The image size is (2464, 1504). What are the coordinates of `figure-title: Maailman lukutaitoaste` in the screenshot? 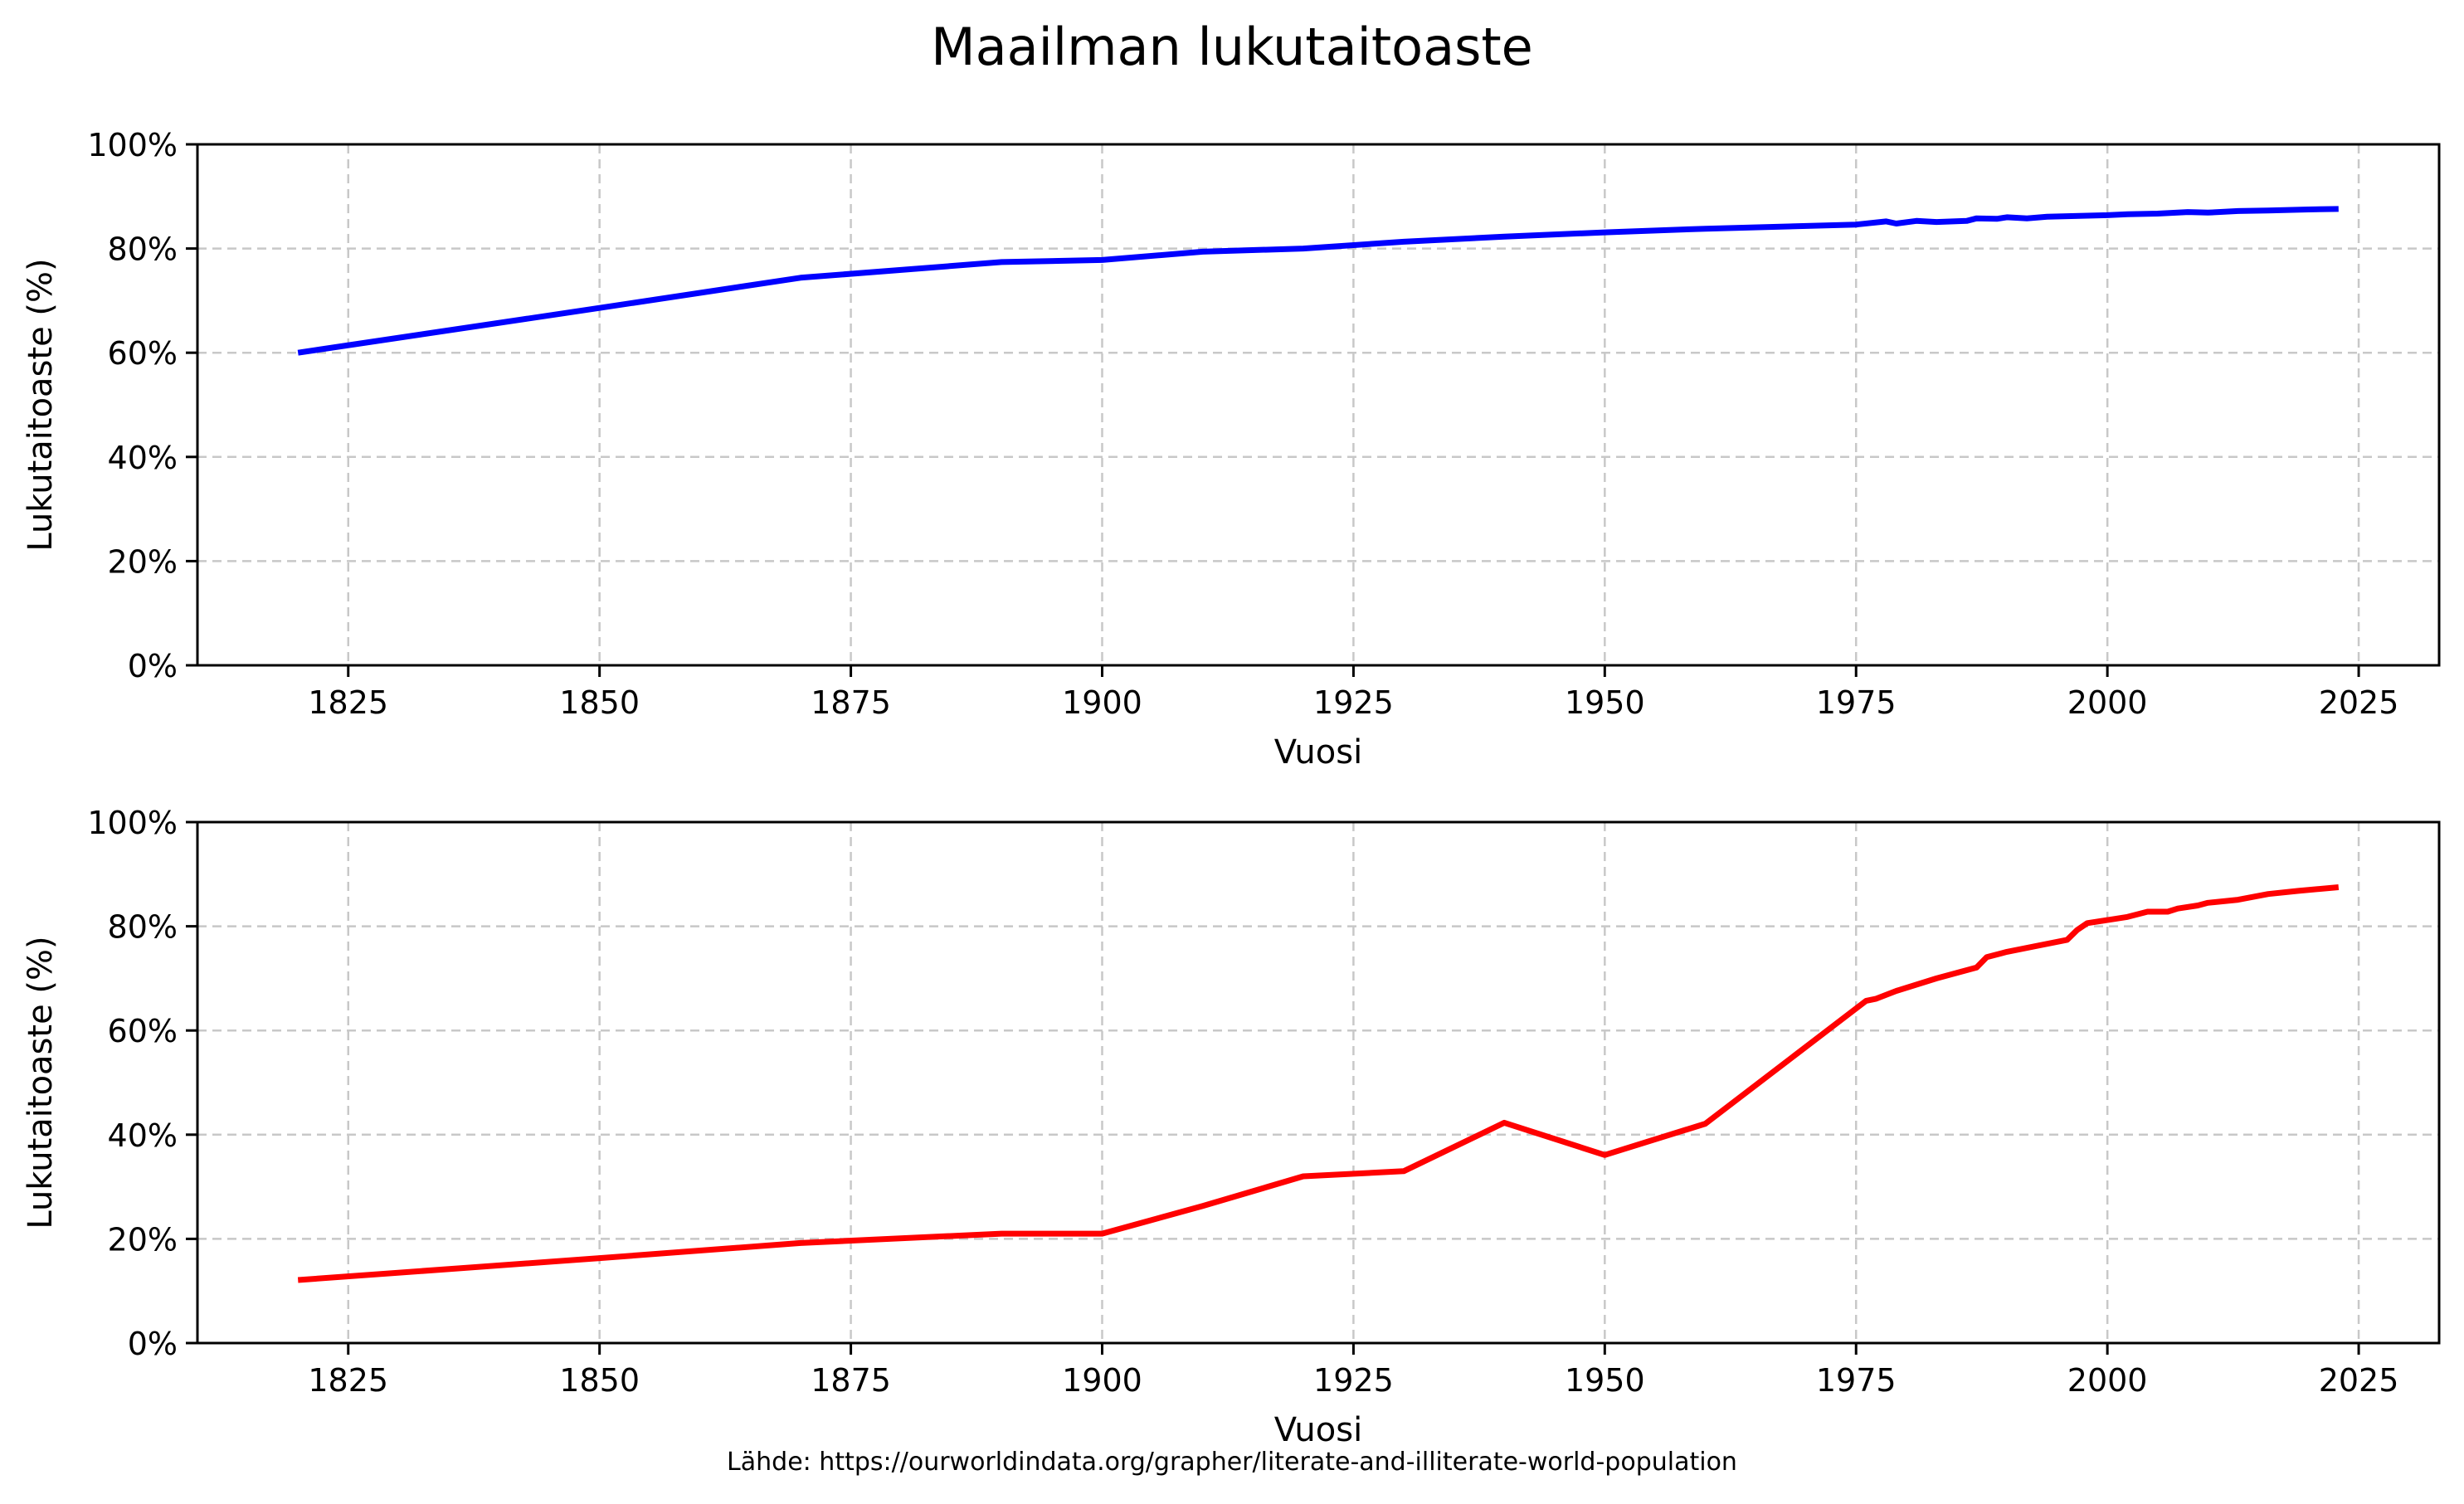 It's located at (1232, 47).